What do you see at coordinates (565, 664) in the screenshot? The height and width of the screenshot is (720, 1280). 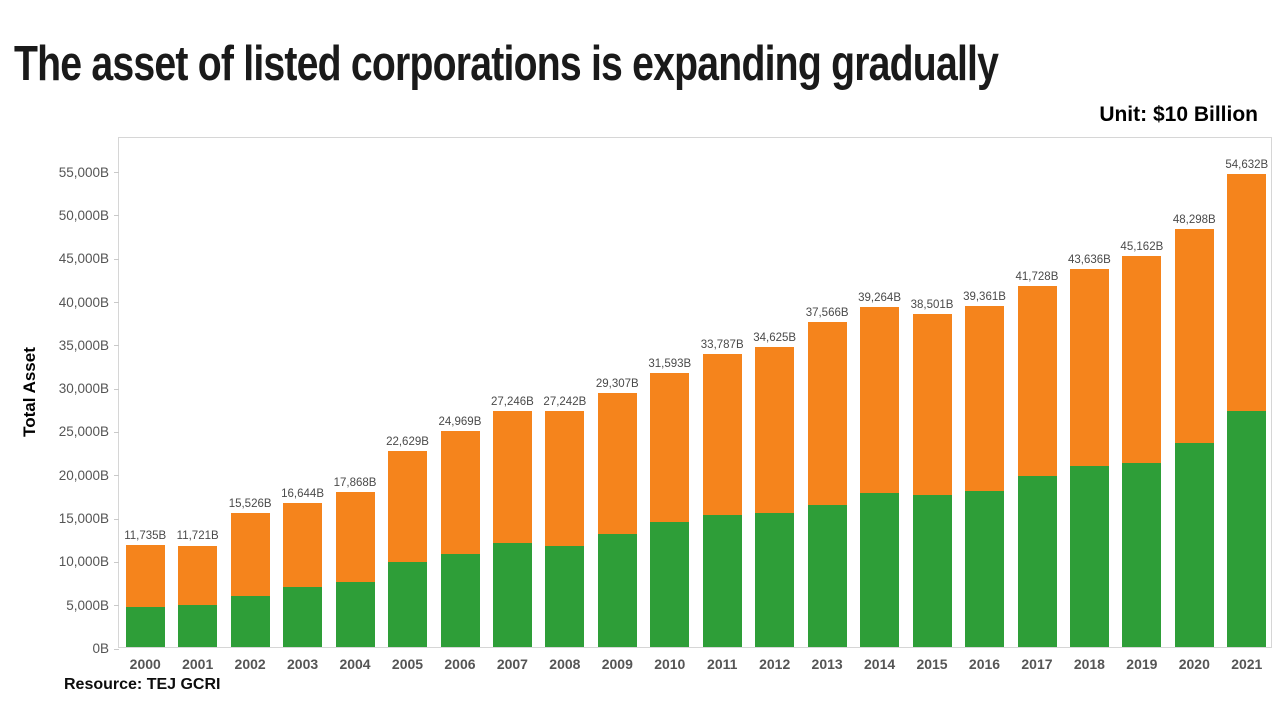 I see `x-tick-label-2008: 2008` at bounding box center [565, 664].